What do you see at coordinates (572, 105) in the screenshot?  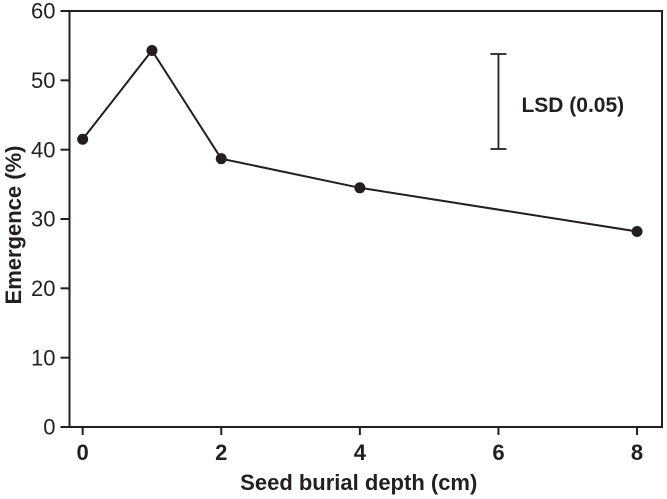 I see `lsd-label: LSD (0.05)` at bounding box center [572, 105].